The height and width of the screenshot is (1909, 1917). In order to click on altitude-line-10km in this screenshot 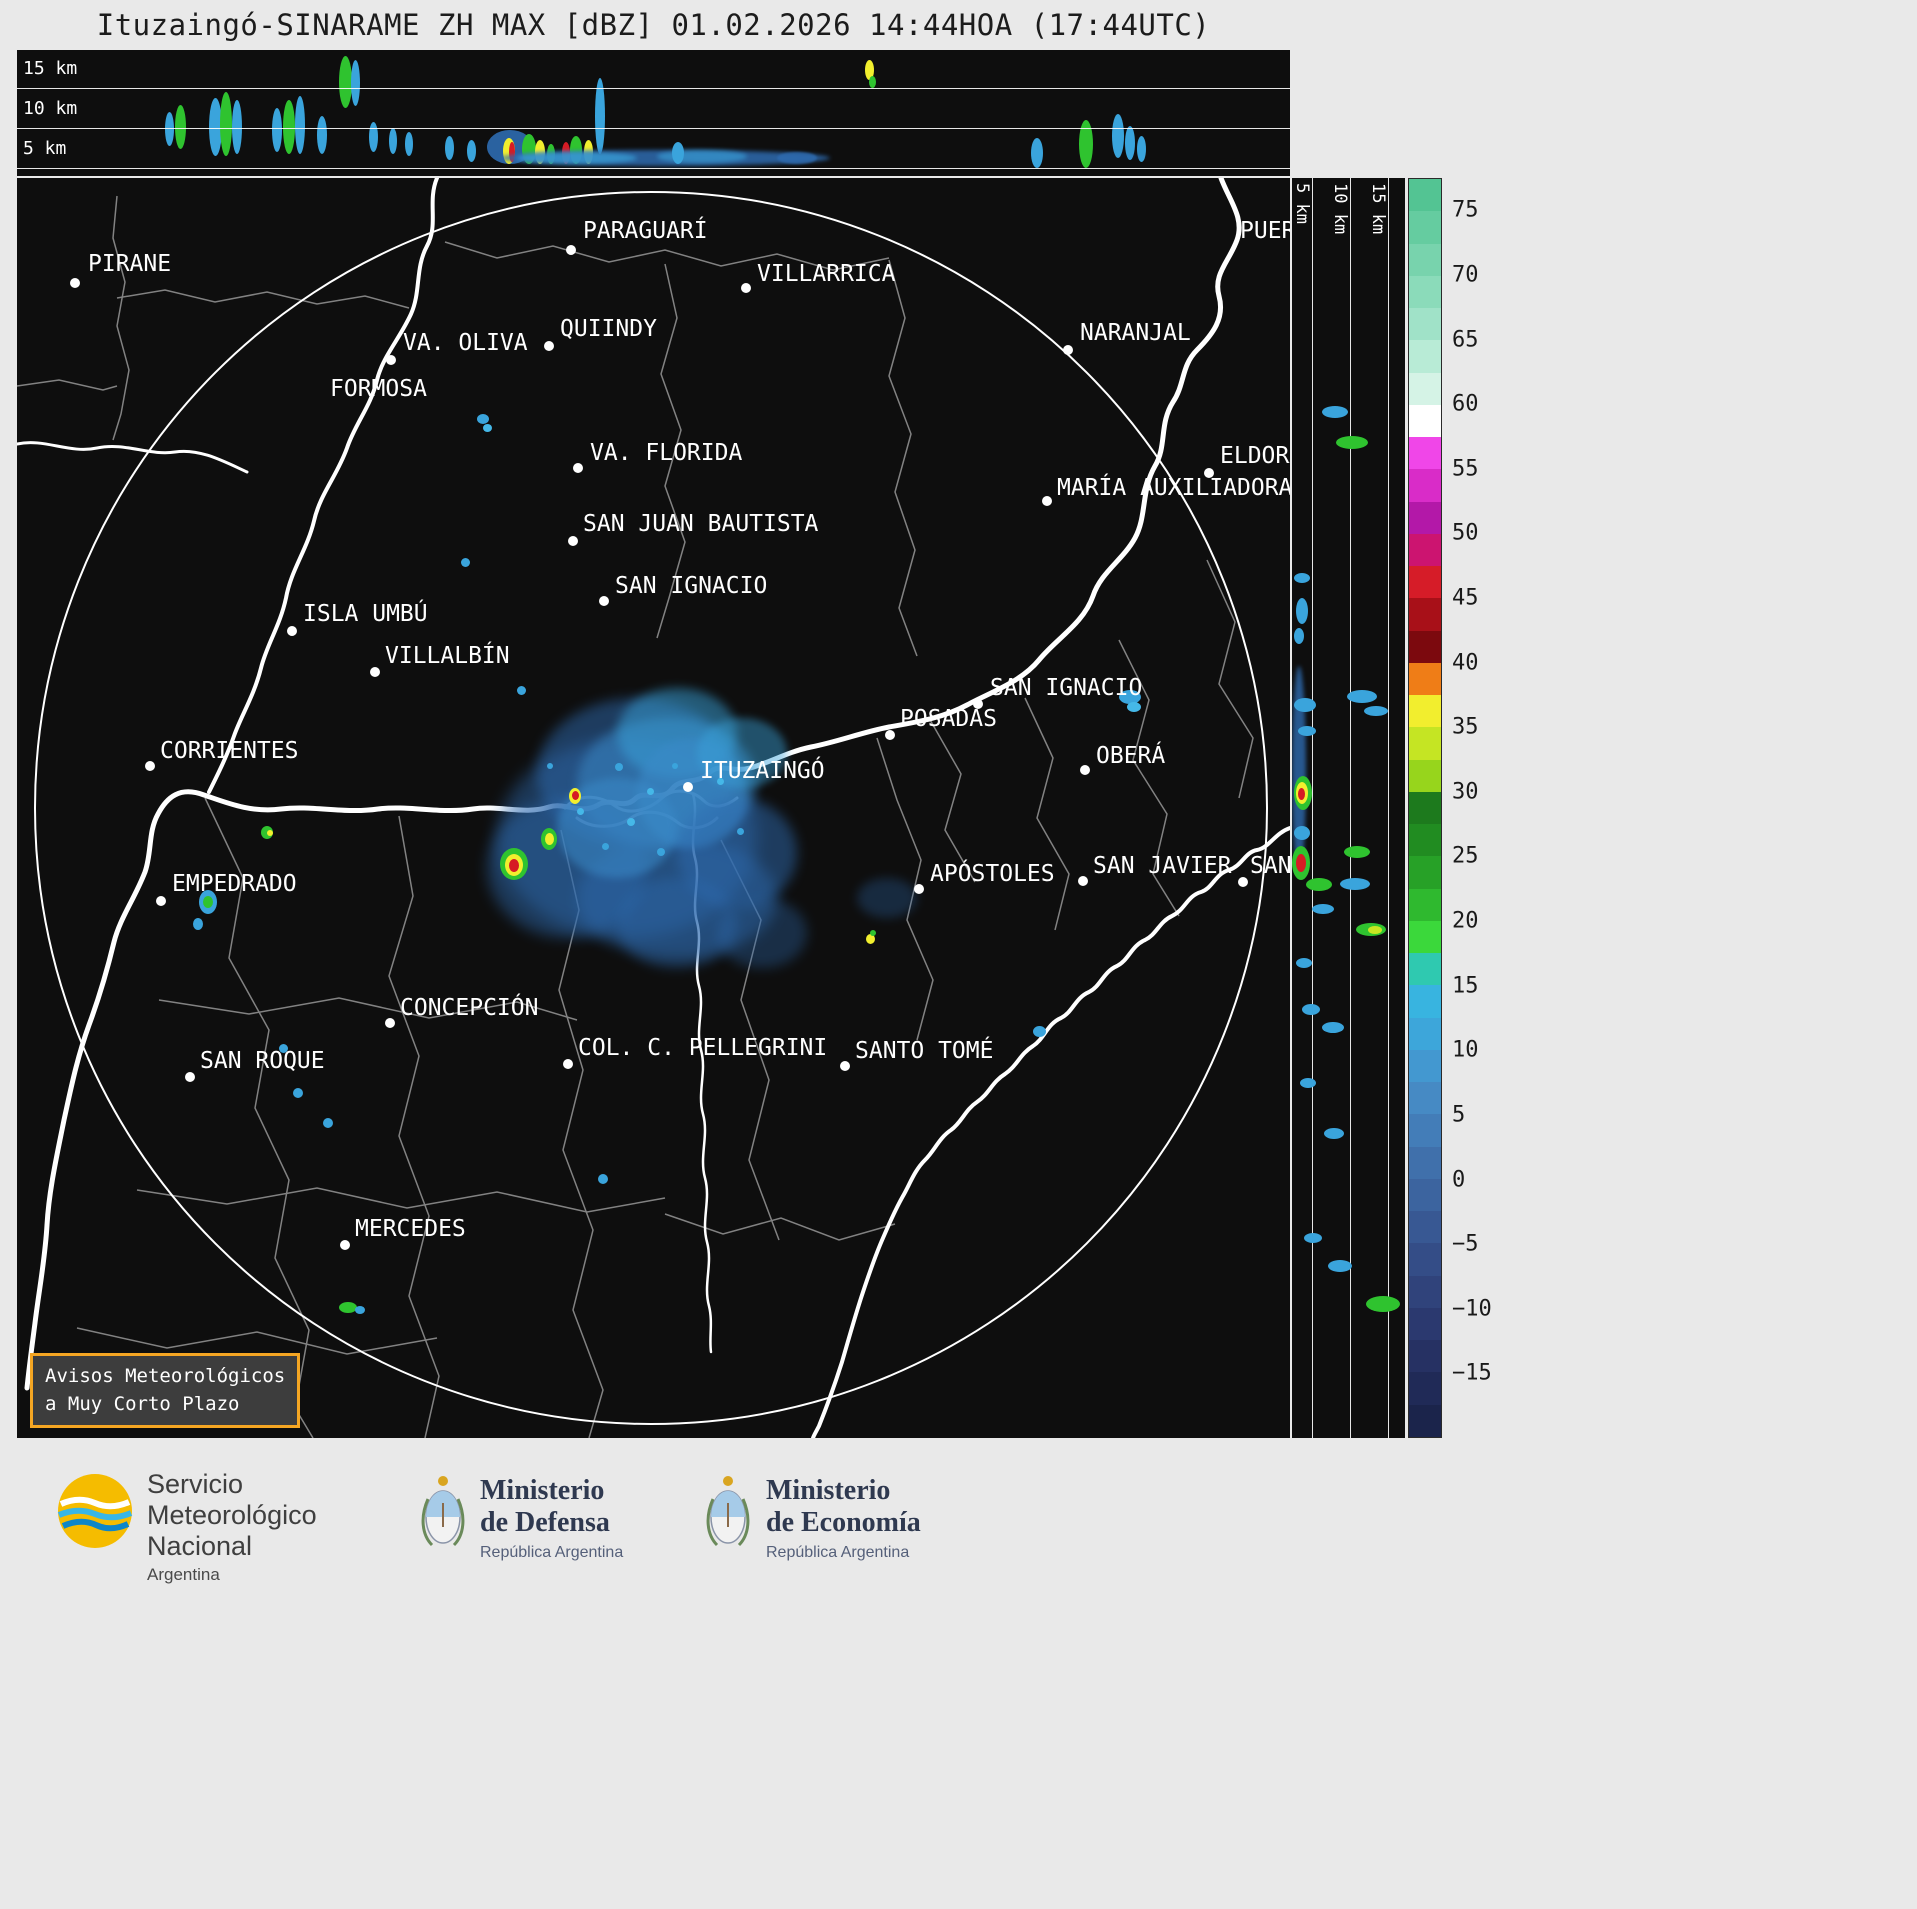, I will do `click(653, 128)`.